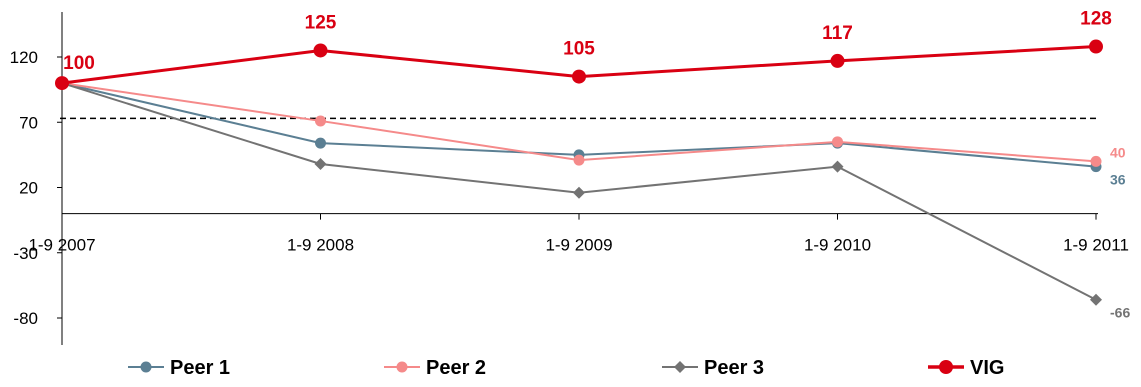 This screenshot has height=387, width=1141. I want to click on y-tick-label: 20, so click(28, 188).